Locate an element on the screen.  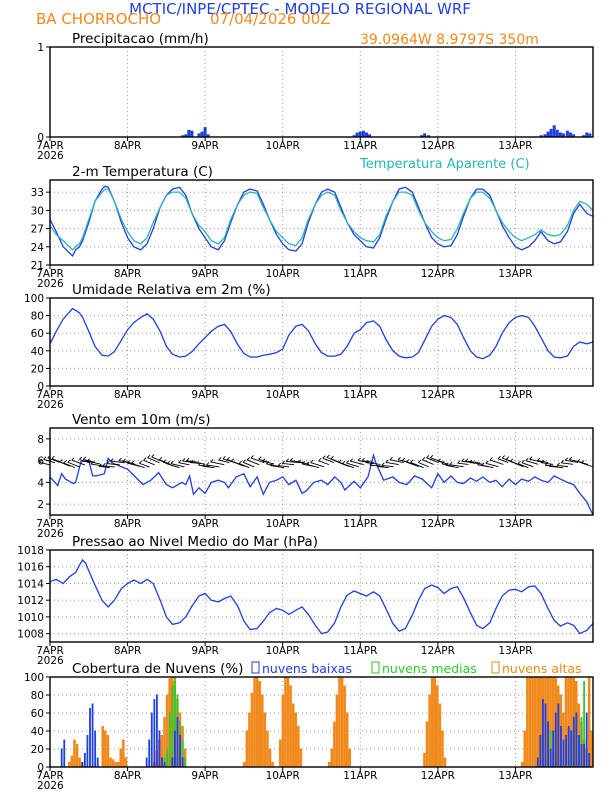
x-tick-label: 10APR is located at coordinates (283, 395).